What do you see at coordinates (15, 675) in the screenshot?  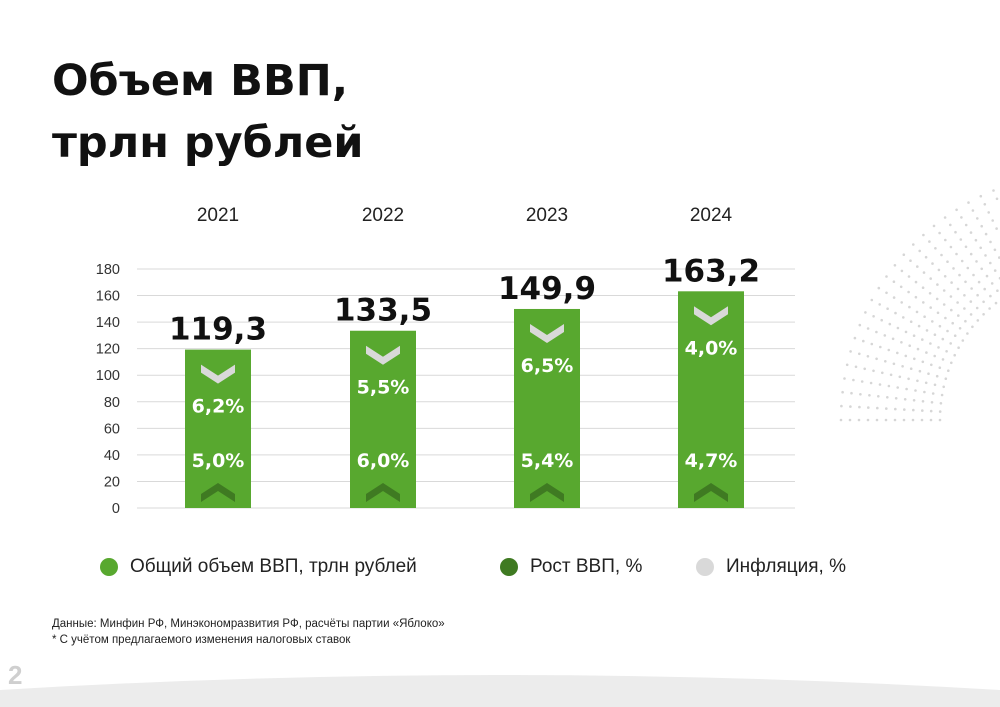 I see `page-number: 2` at bounding box center [15, 675].